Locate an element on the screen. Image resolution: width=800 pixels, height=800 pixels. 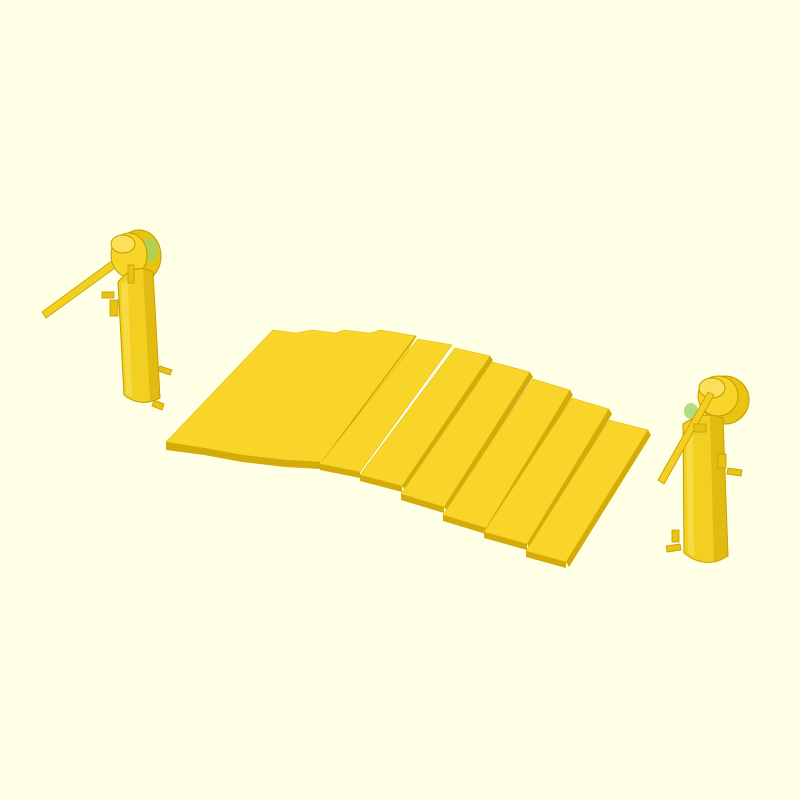
handle-rod is located at coordinates (686, 438).